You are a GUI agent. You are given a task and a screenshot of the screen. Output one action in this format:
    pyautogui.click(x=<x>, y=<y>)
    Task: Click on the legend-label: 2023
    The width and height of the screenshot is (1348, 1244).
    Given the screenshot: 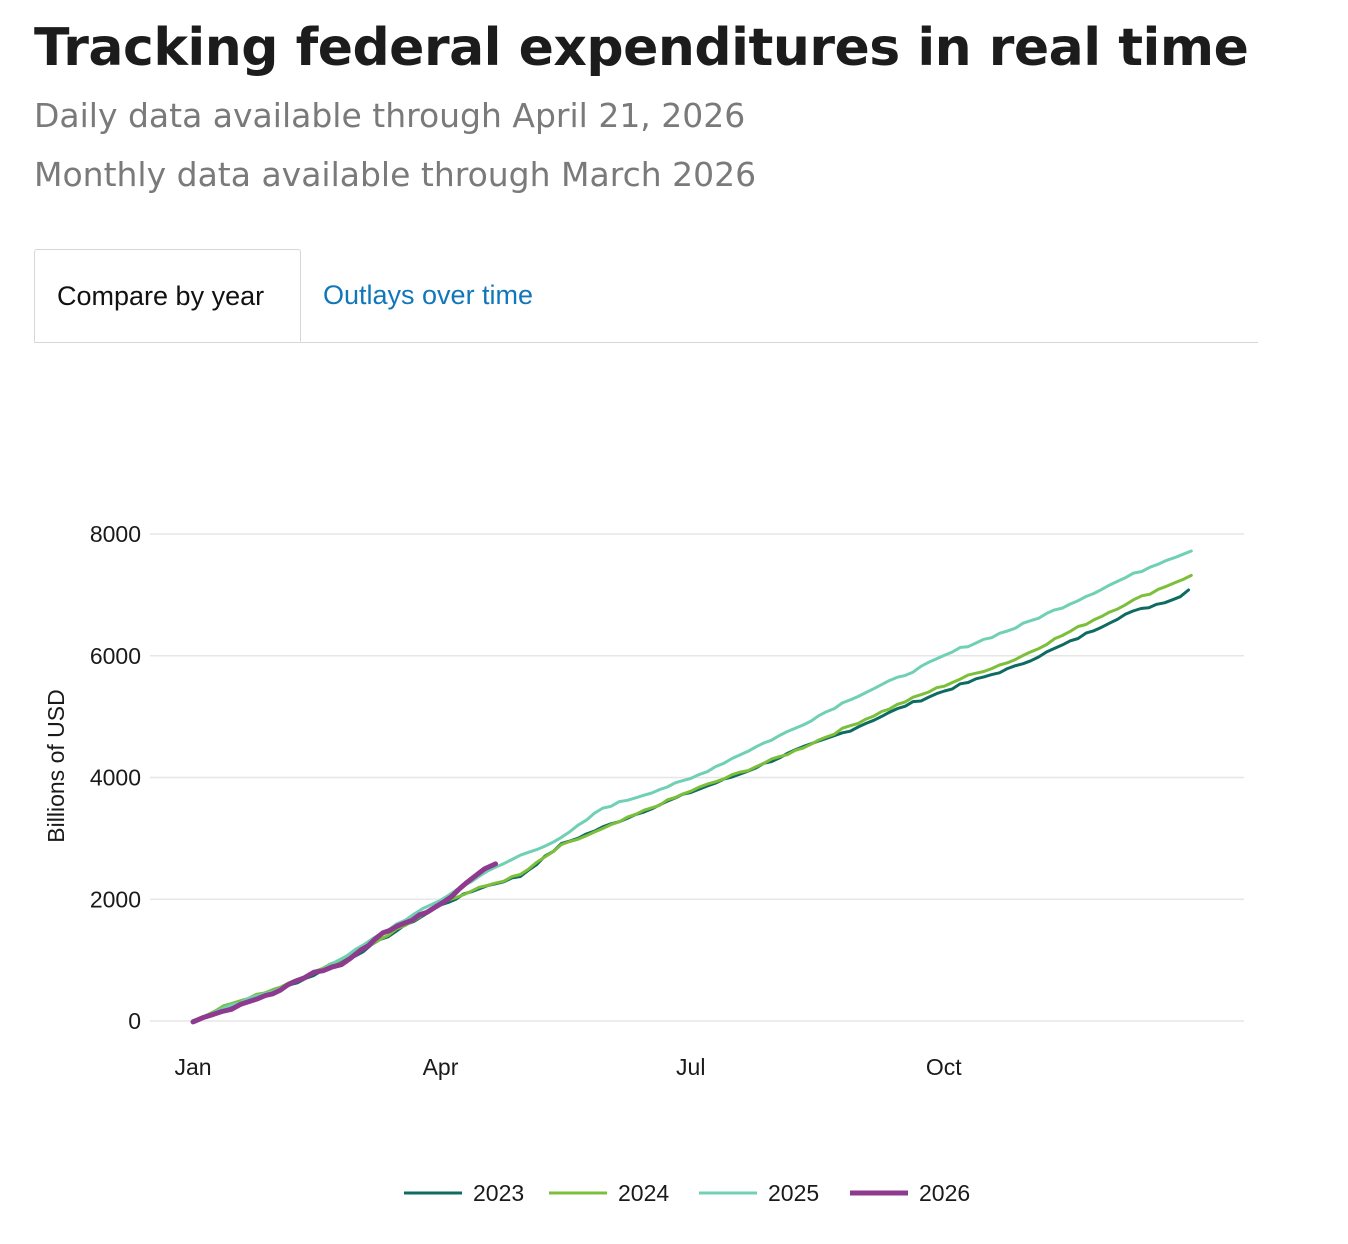 What is the action you would take?
    pyautogui.click(x=498, y=1193)
    